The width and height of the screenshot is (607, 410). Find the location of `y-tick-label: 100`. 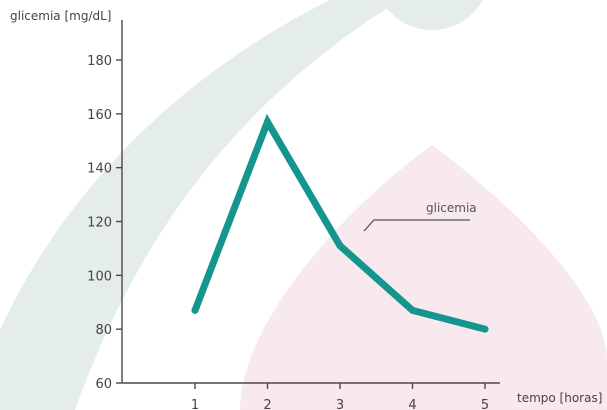

y-tick-label: 100 is located at coordinates (99, 276).